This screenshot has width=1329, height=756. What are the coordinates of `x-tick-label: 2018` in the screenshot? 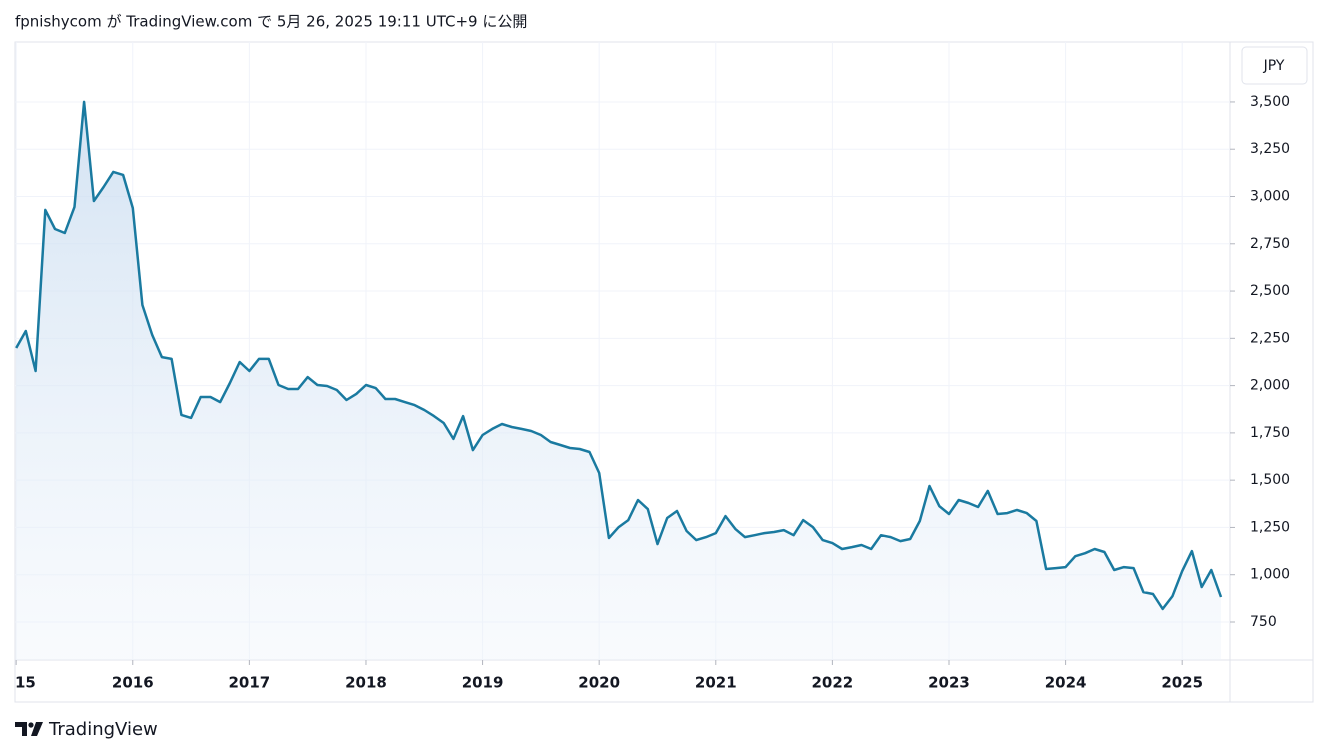 It's located at (366, 683).